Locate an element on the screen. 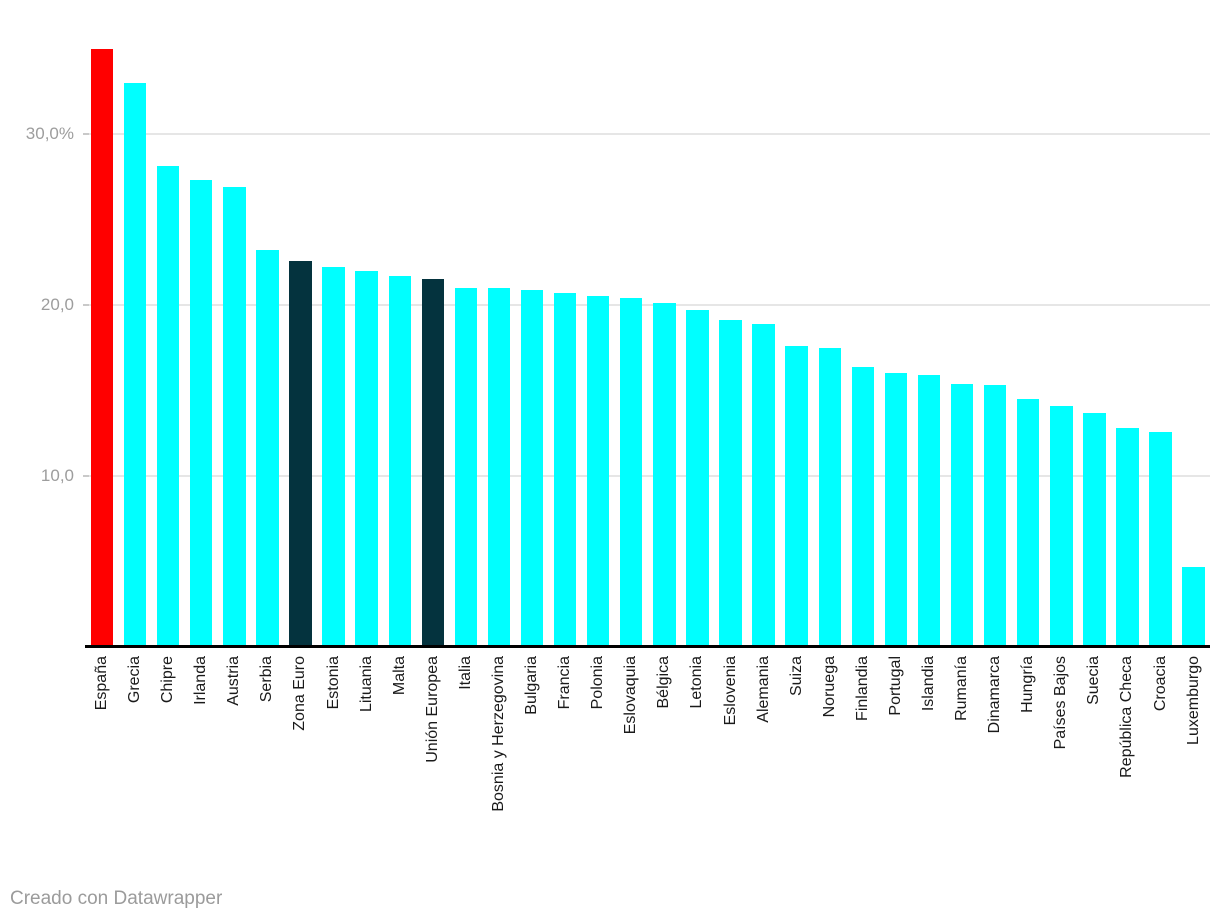 The image size is (1220, 924). x-axis-label-italia: Italia is located at coordinates (465, 673).